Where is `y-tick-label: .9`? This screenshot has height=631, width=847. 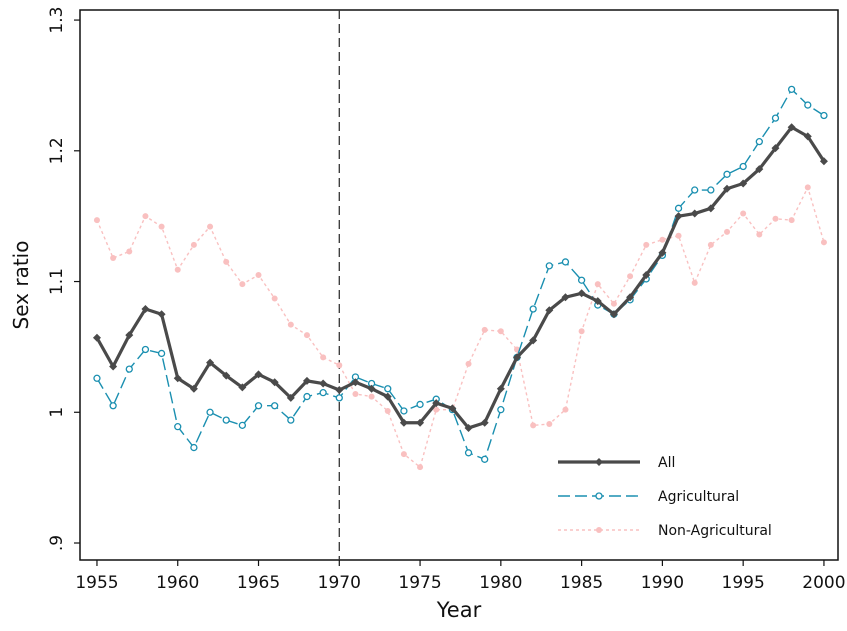 y-tick-label: .9 is located at coordinates (57, 543).